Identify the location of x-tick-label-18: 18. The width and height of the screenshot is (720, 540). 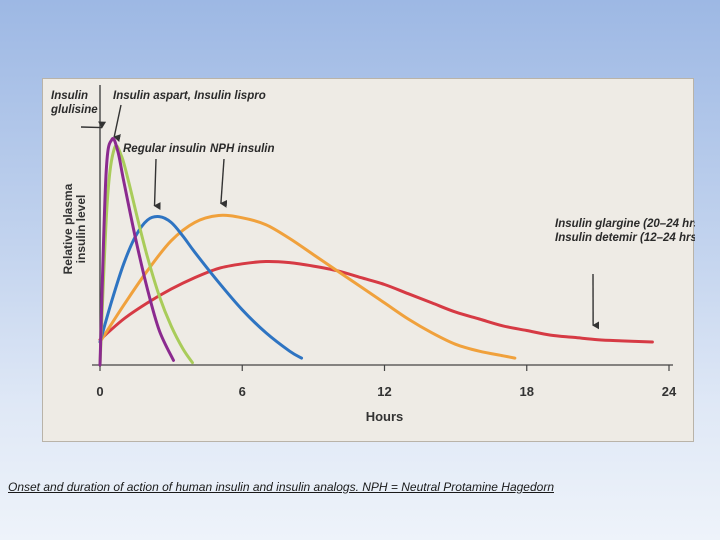
(527, 391).